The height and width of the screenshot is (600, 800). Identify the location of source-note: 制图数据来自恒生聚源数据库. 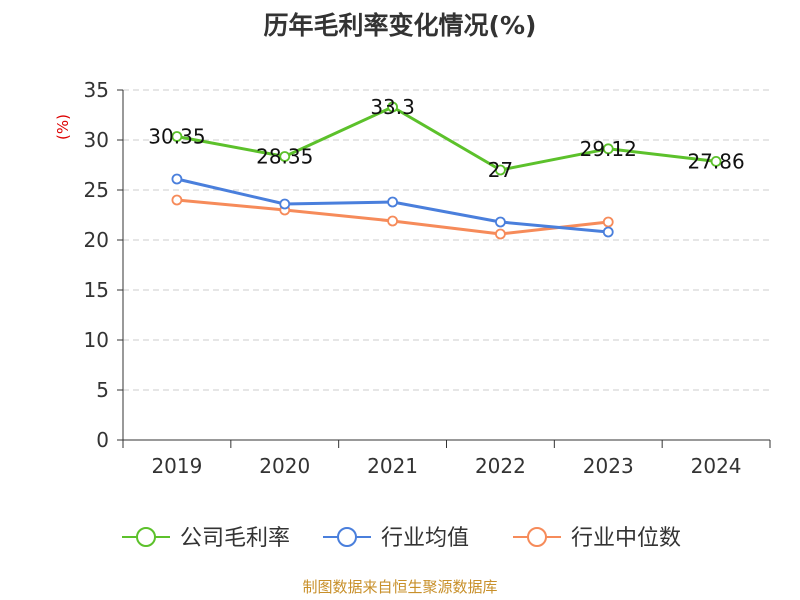
(400, 587).